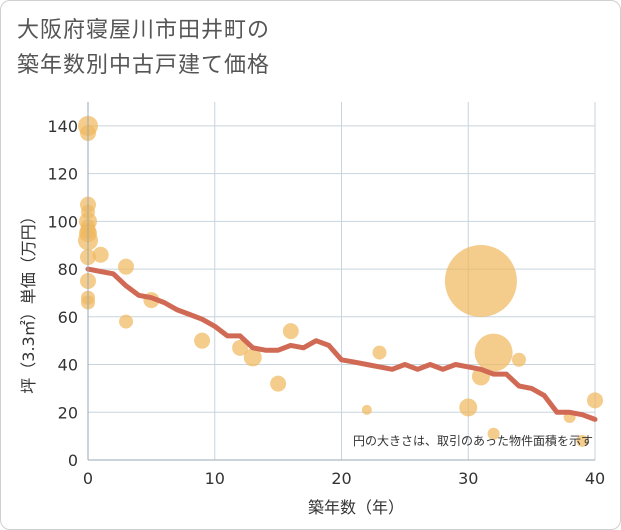  Describe the element at coordinates (88, 478) in the screenshot. I see `x-tick-label: 0` at that location.